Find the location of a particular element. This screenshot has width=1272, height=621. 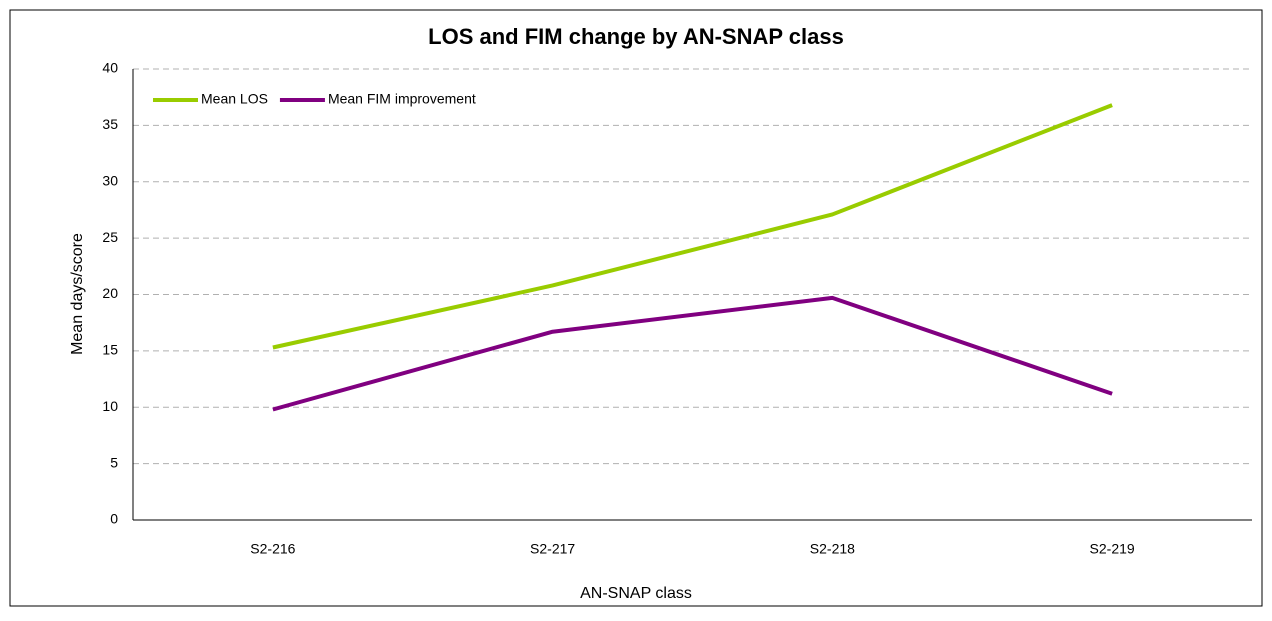

legend-label: Mean FIM improvement is located at coordinates (402, 99).